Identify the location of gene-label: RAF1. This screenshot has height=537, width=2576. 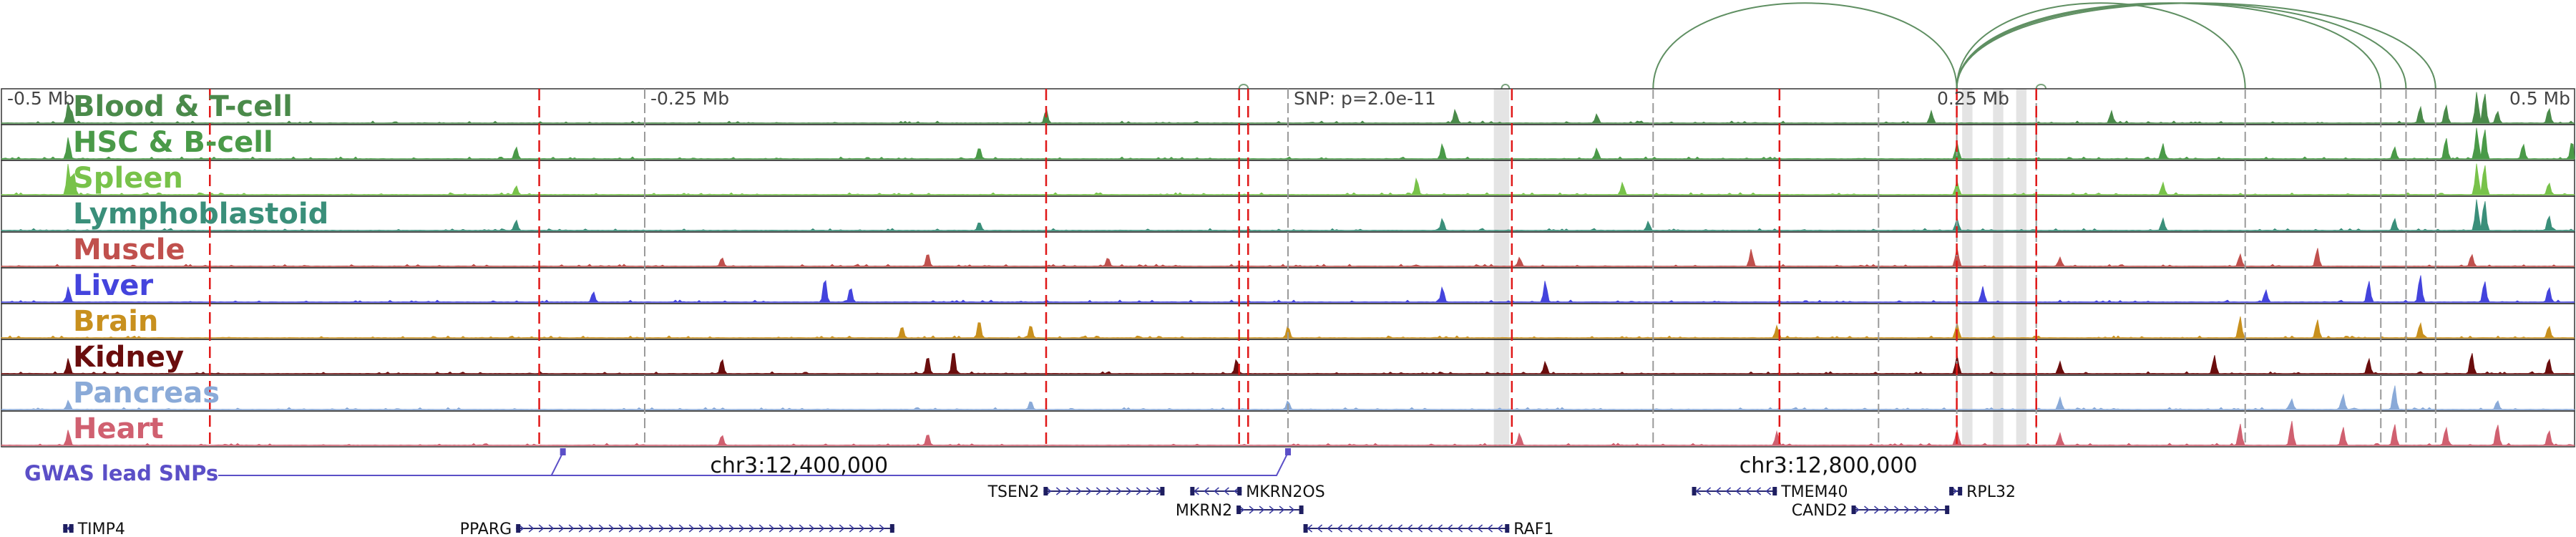
(1533, 529).